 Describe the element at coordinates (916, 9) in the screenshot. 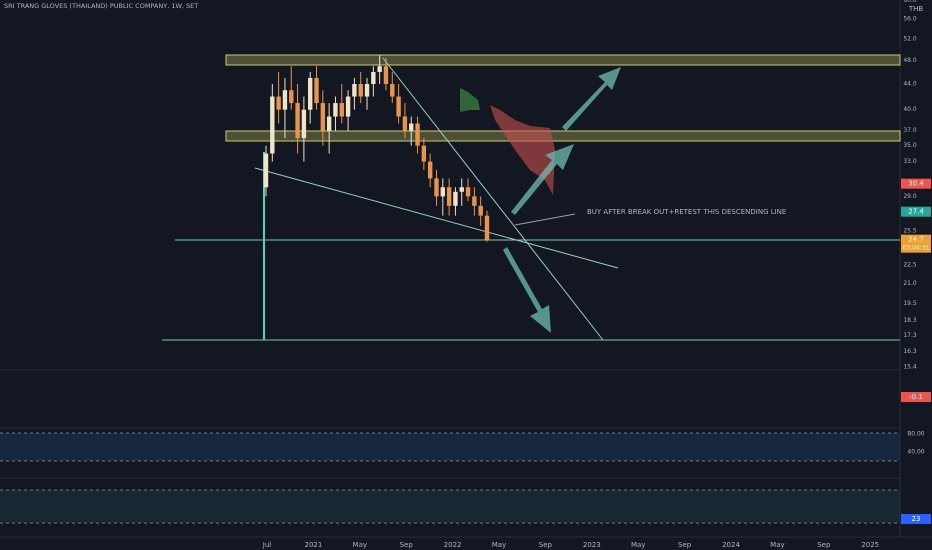

I see `currency: THB` at that location.